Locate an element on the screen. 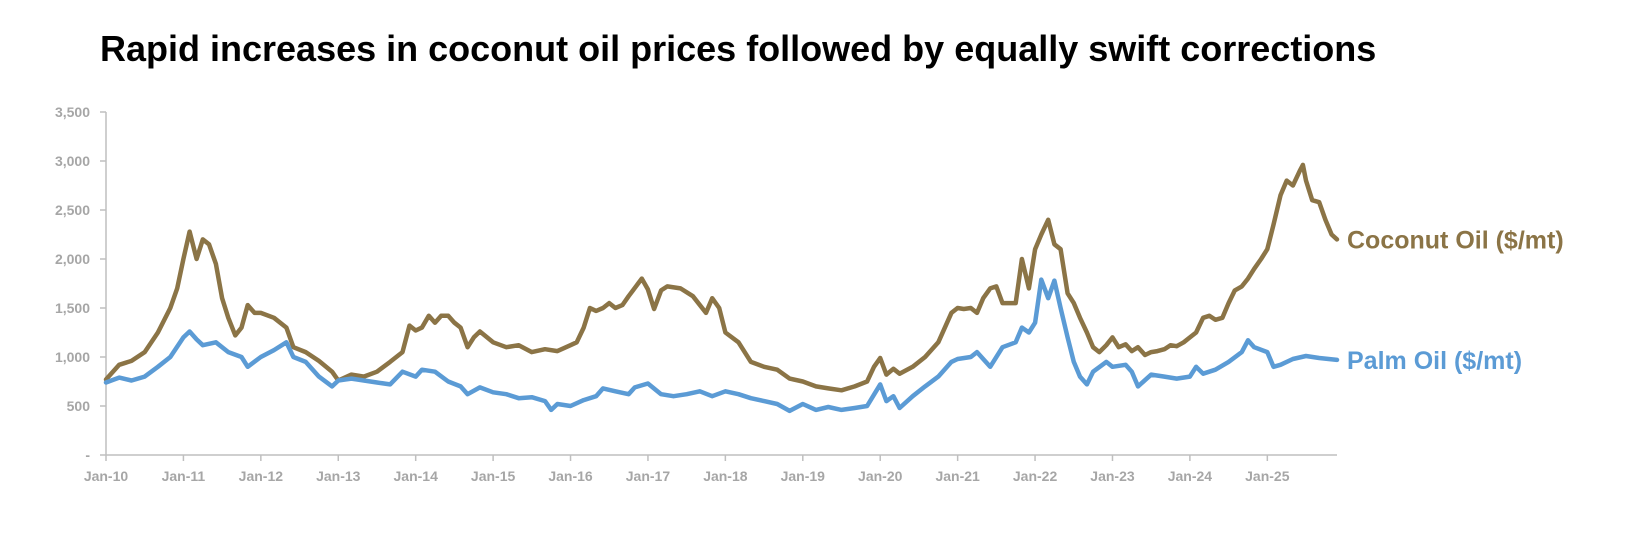 The image size is (1632, 550). x-tick-label: Jan-14 is located at coordinates (416, 476).